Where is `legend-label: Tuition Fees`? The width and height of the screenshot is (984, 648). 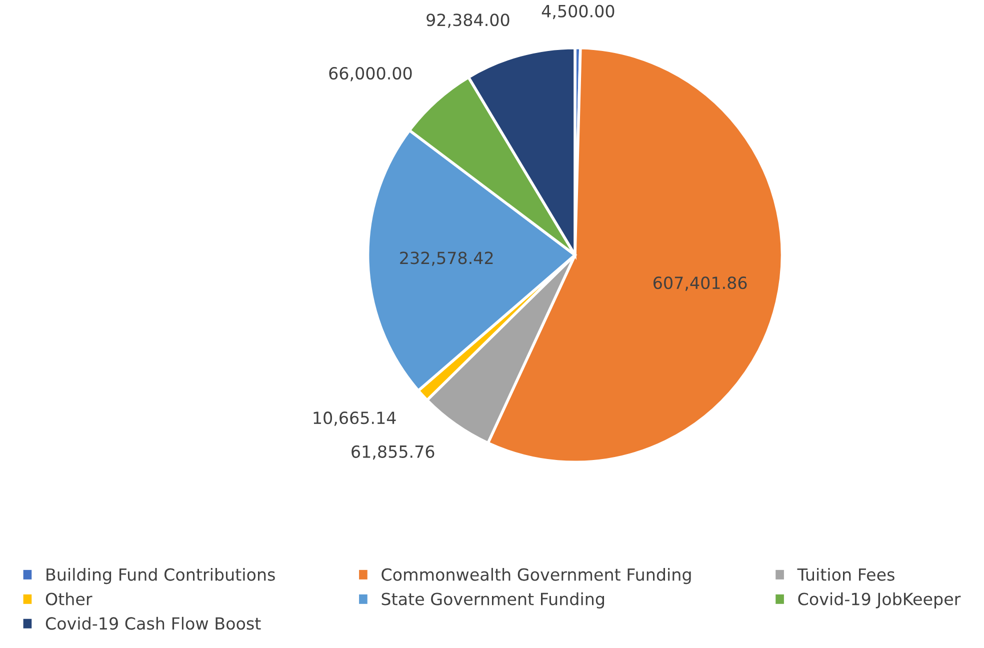
legend-label: Tuition Fees is located at coordinates (845, 574).